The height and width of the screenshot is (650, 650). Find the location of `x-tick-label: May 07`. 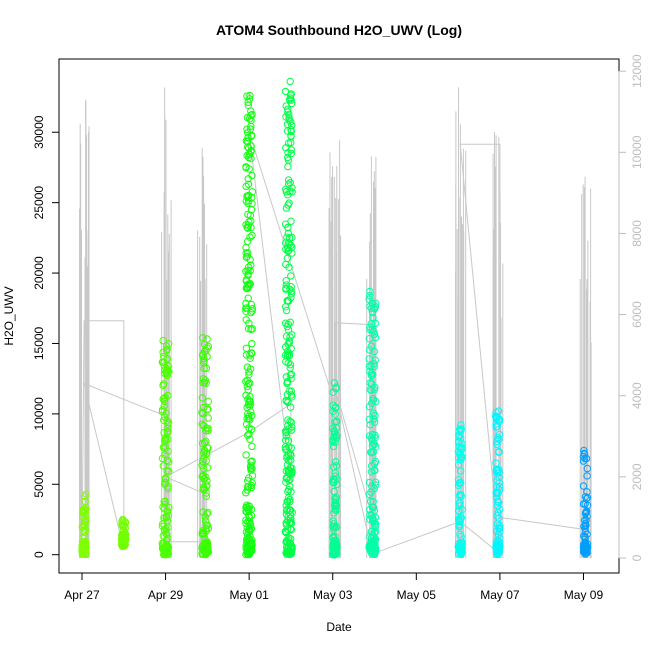

x-tick-label: May 07 is located at coordinates (500, 595).